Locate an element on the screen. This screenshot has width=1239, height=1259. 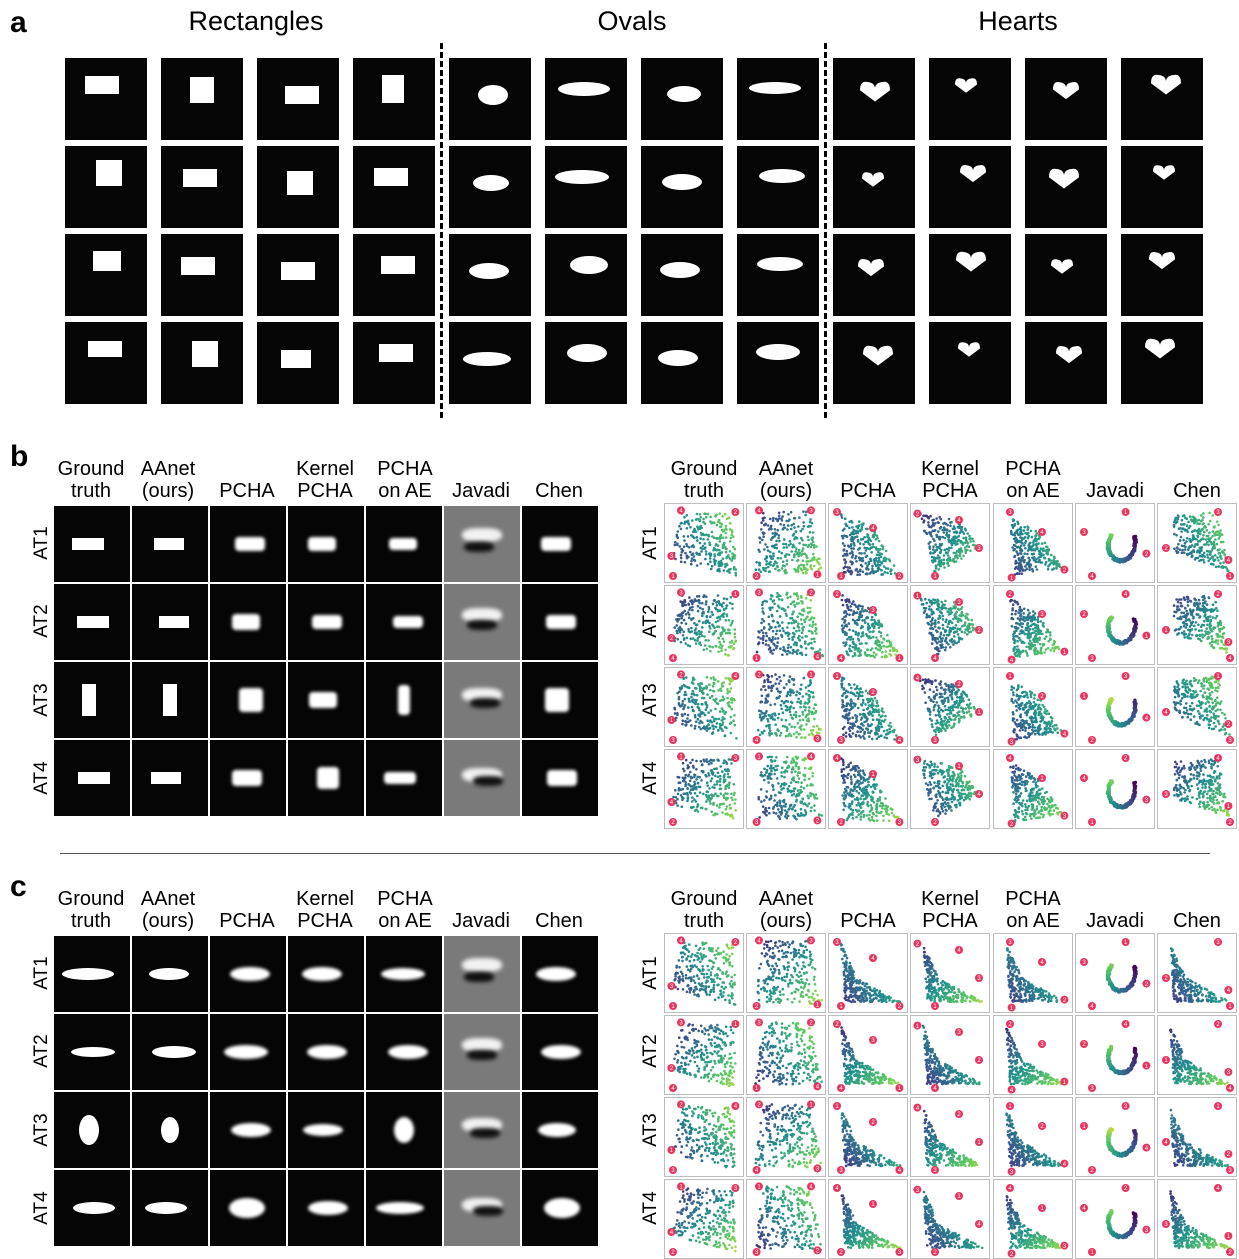
rectangle-shape is located at coordinates (205, 354).